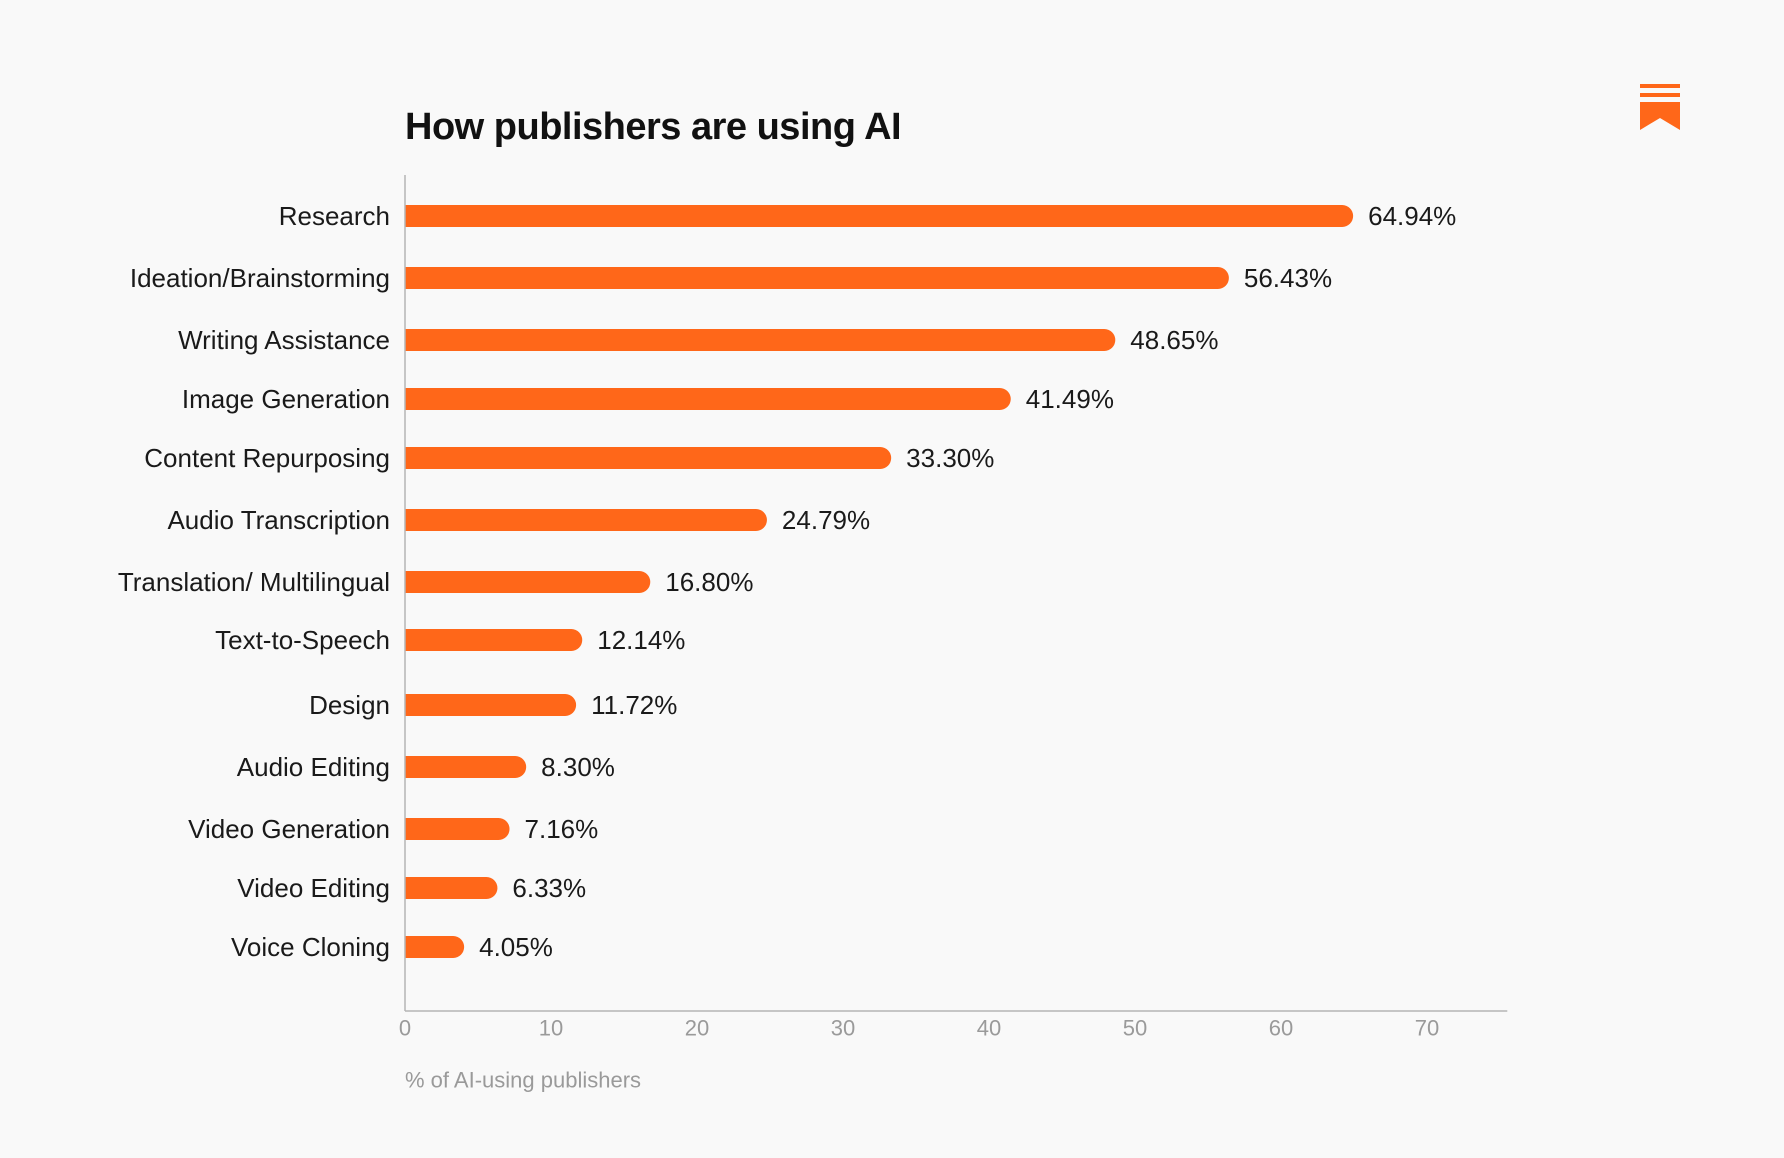 This screenshot has height=1158, width=1784. What do you see at coordinates (578, 767) in the screenshot?
I see `value-label: 8.30%` at bounding box center [578, 767].